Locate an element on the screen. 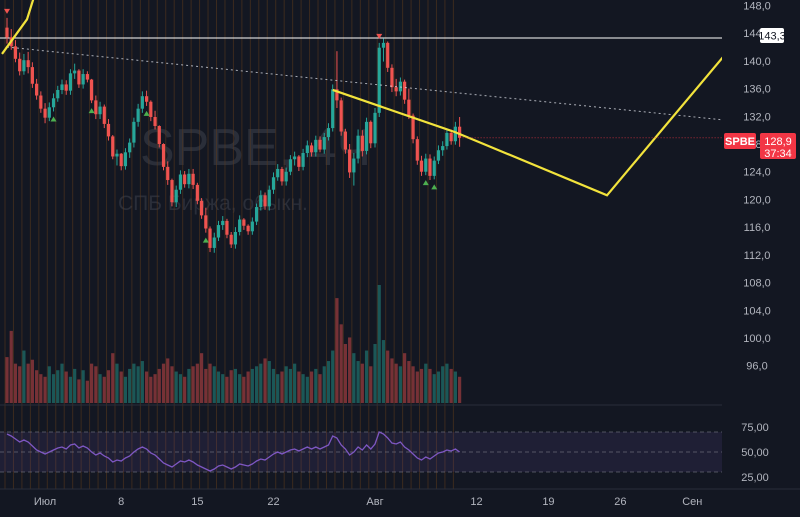  price-axis is located at coordinates (761, 245).